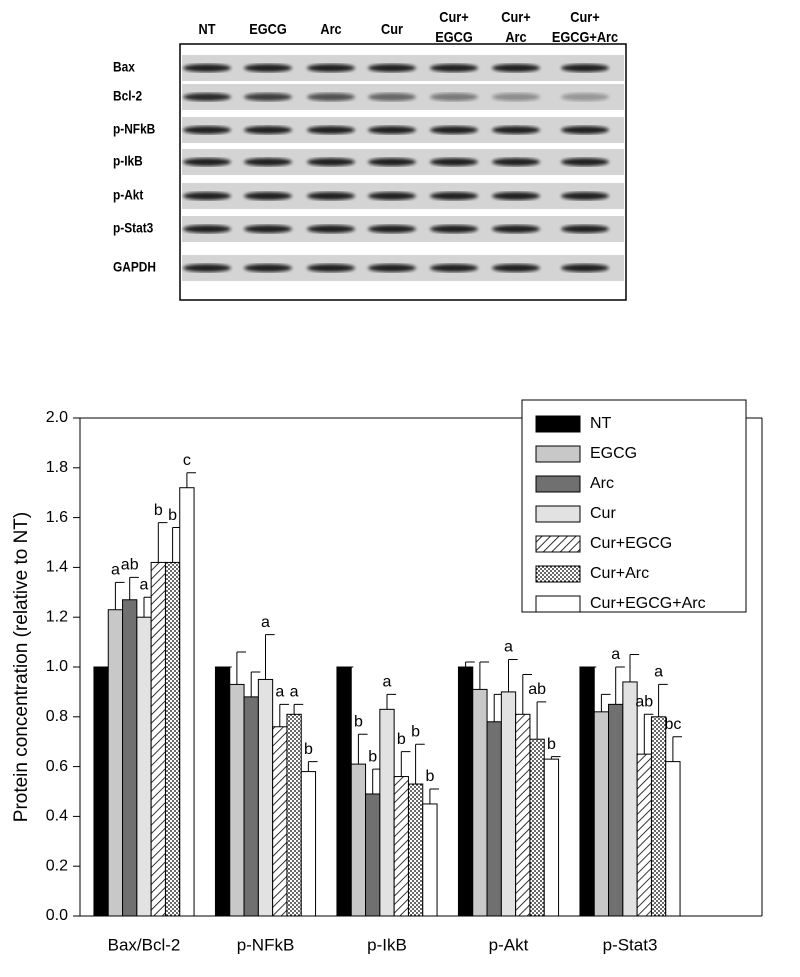 This screenshot has height=977, width=800. What do you see at coordinates (21, 667) in the screenshot?
I see `y-axis-label: Protein concentration (relative to NT)` at bounding box center [21, 667].